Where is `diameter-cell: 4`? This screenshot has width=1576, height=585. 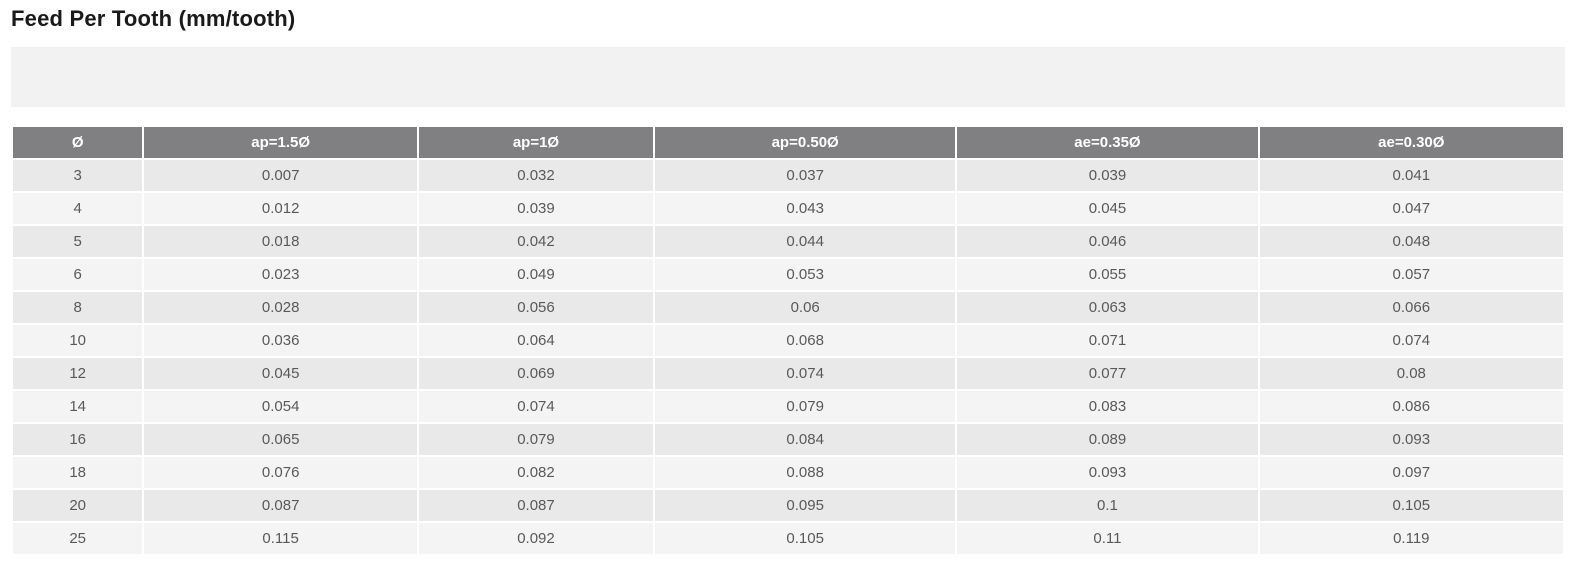 diameter-cell: 4 is located at coordinates (78, 208).